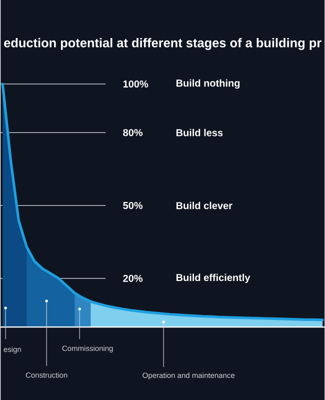 The width and height of the screenshot is (325, 400). I want to click on ref-line-label: 80%, so click(132, 132).